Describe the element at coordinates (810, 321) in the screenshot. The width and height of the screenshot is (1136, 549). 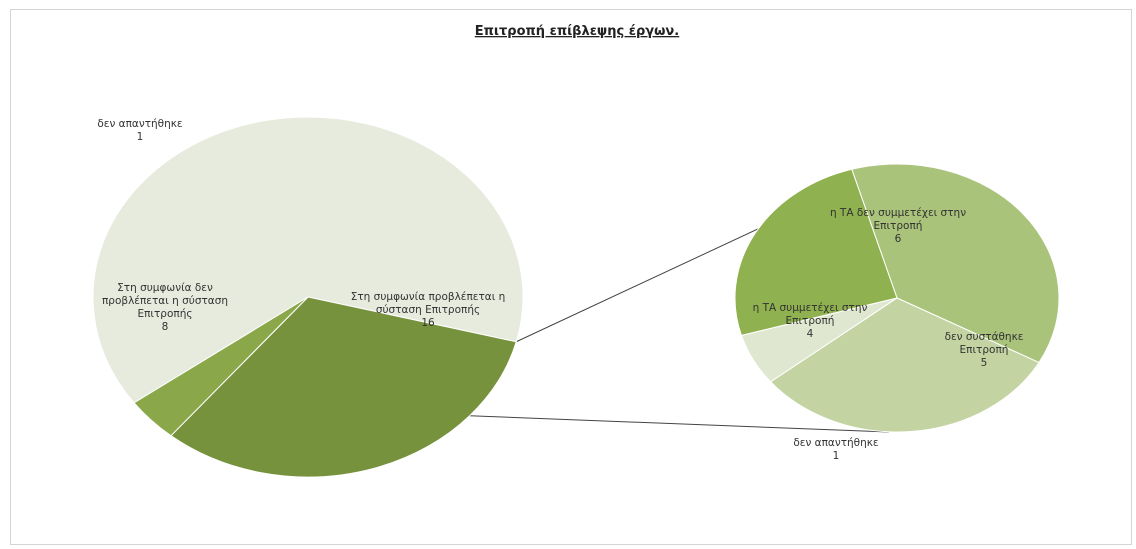
I see `secondary-data-label-3: η ΤΑ συμμετέχει στην Επιτροπή 4` at that location.